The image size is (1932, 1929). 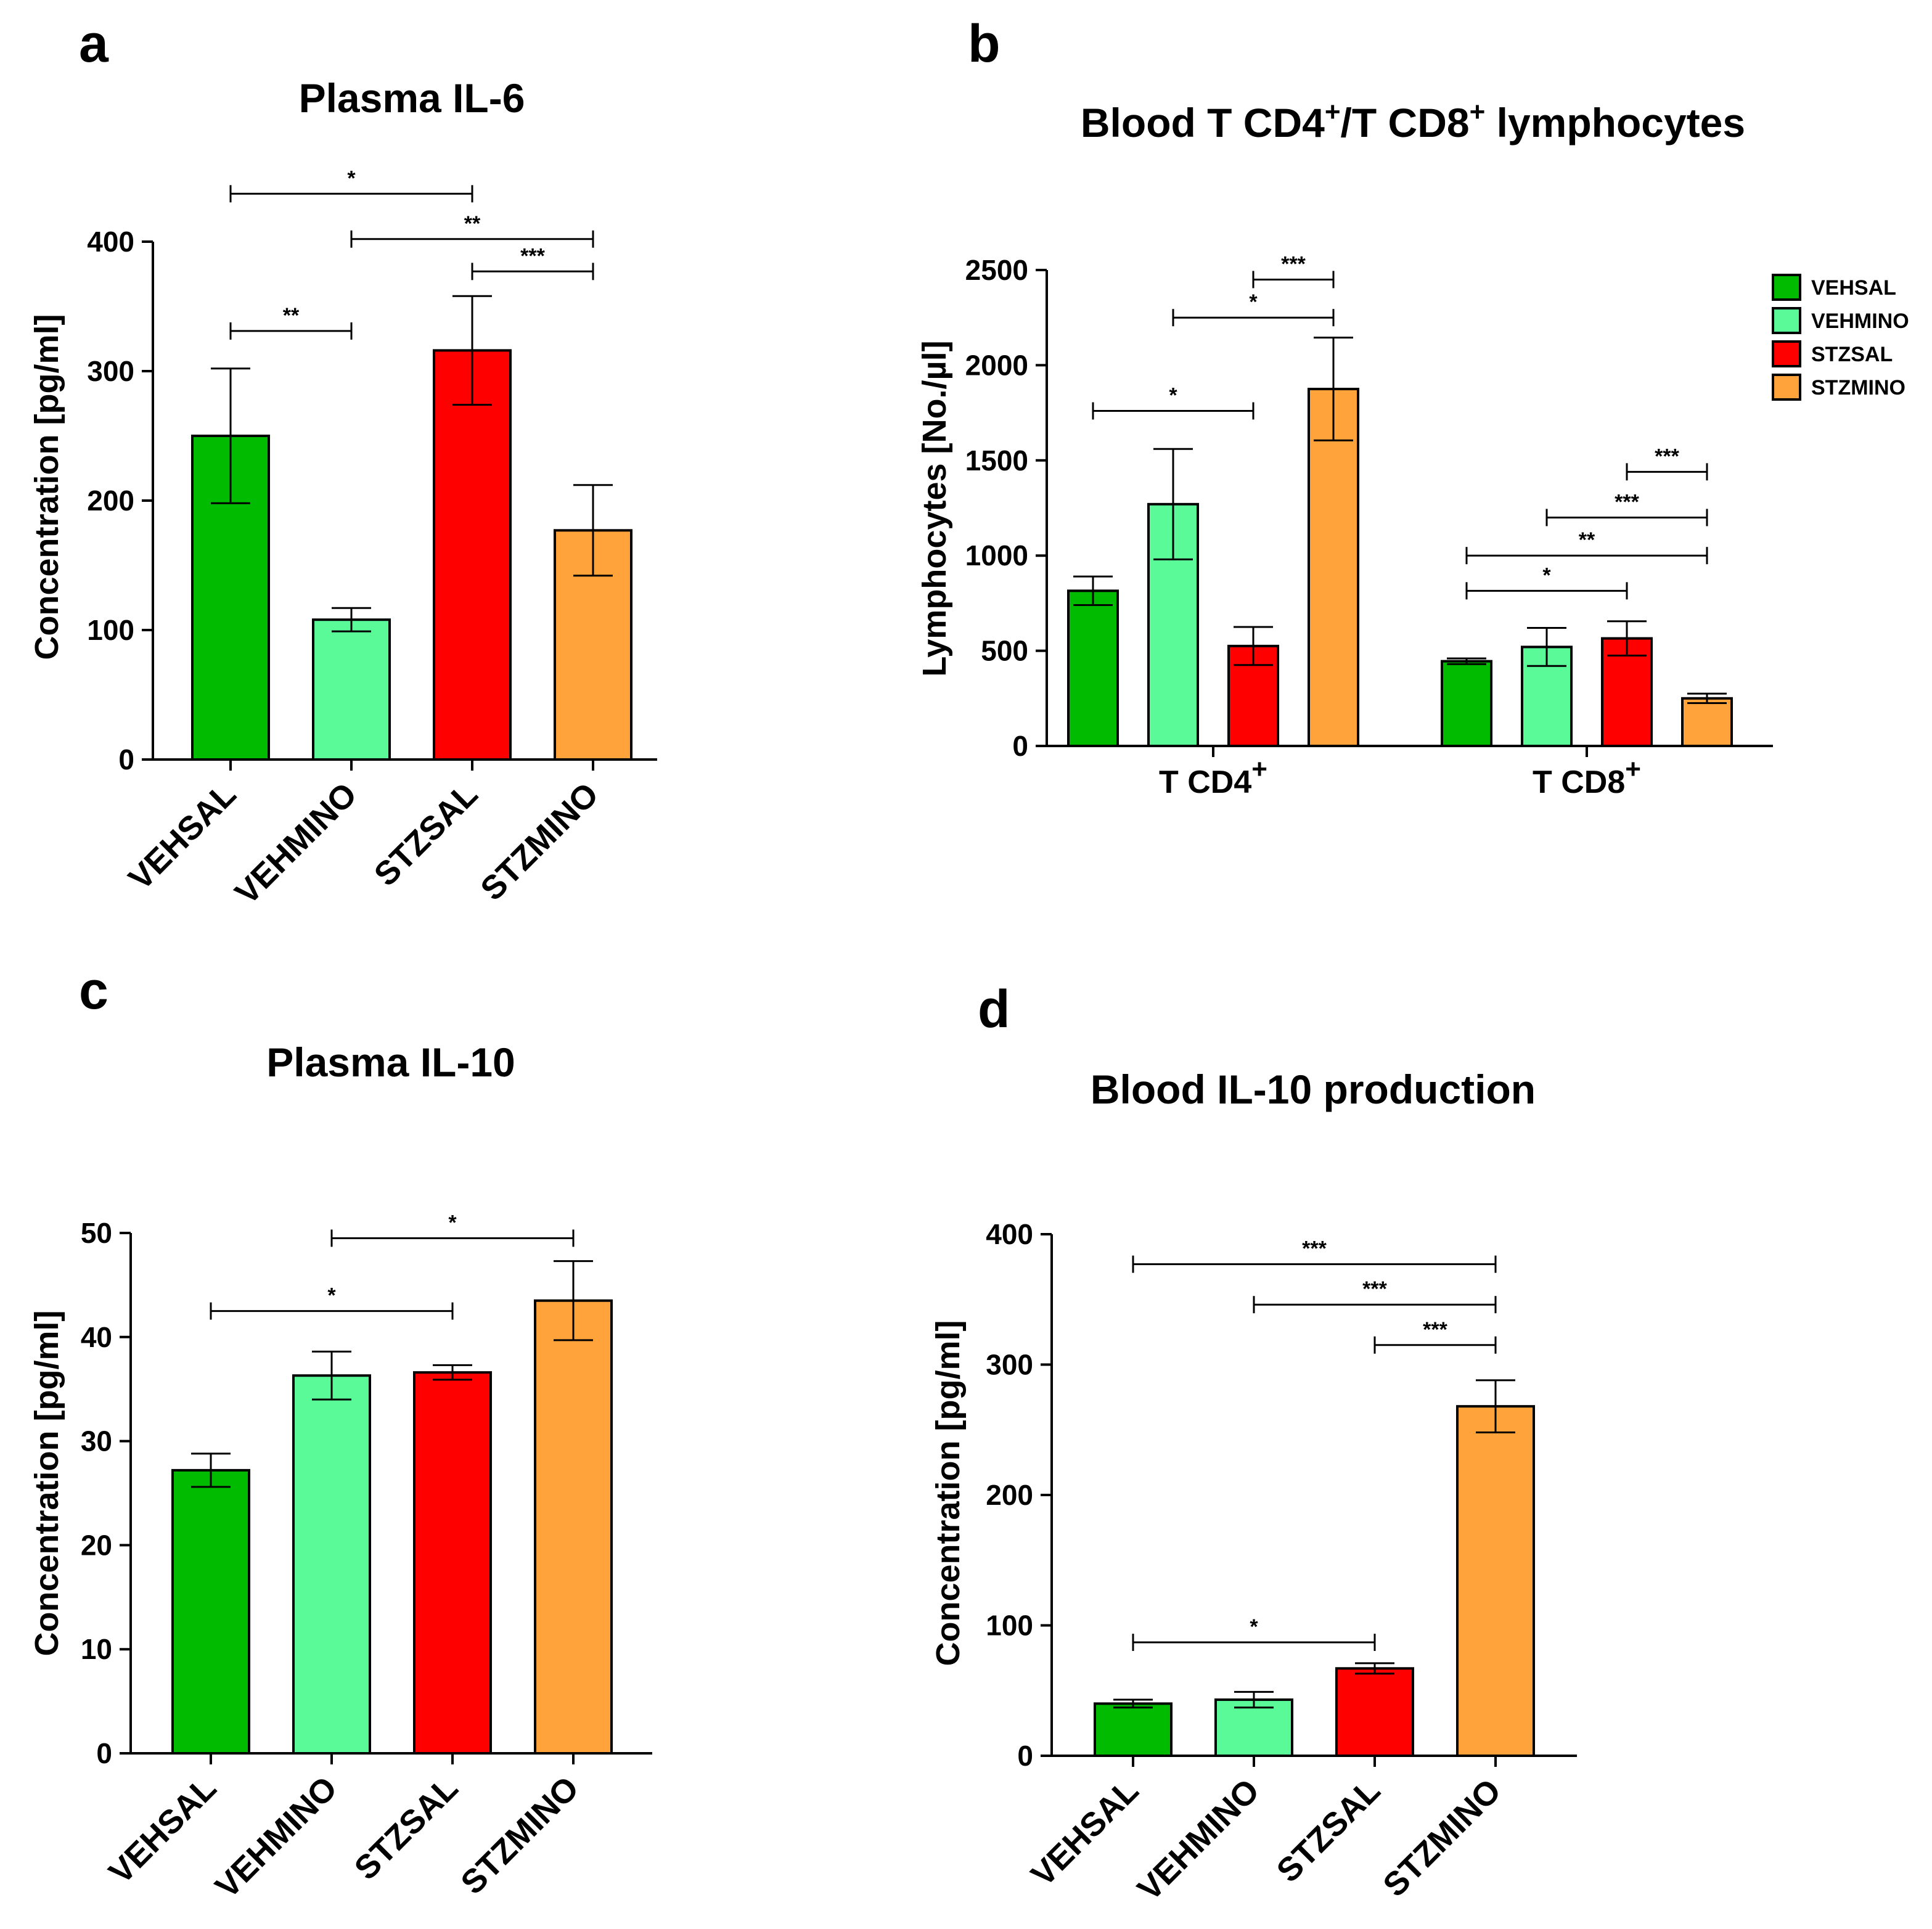 I want to click on significance-c-0: *, so click(x=452, y=1229).